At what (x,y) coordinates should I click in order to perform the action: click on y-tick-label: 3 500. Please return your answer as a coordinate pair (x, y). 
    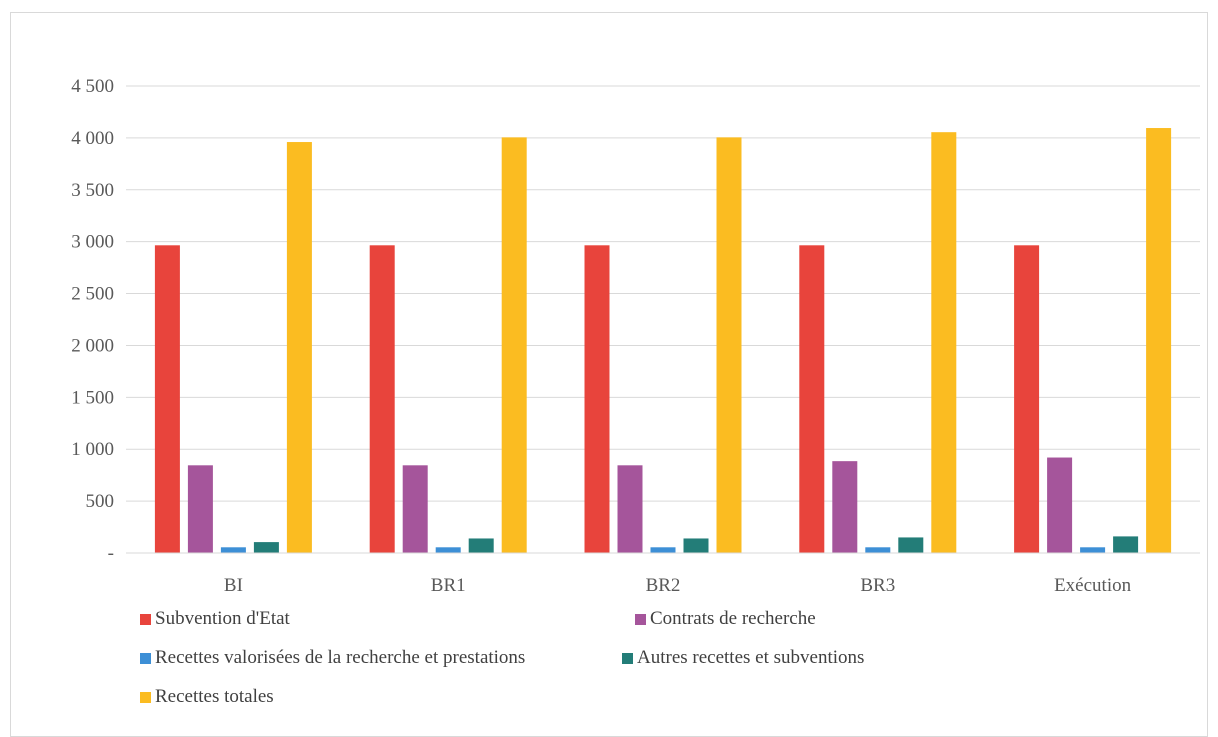
    Looking at the image, I should click on (92, 190).